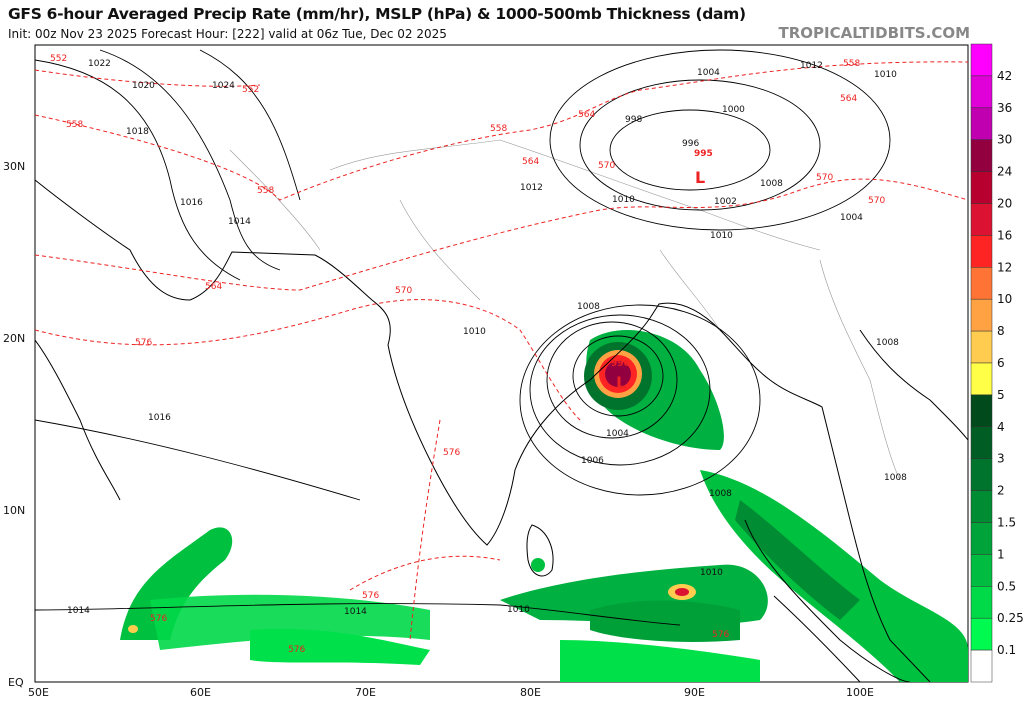 The image size is (1024, 701). Describe the element at coordinates (1001, 554) in the screenshot. I see `colorbar-label: 1` at that location.